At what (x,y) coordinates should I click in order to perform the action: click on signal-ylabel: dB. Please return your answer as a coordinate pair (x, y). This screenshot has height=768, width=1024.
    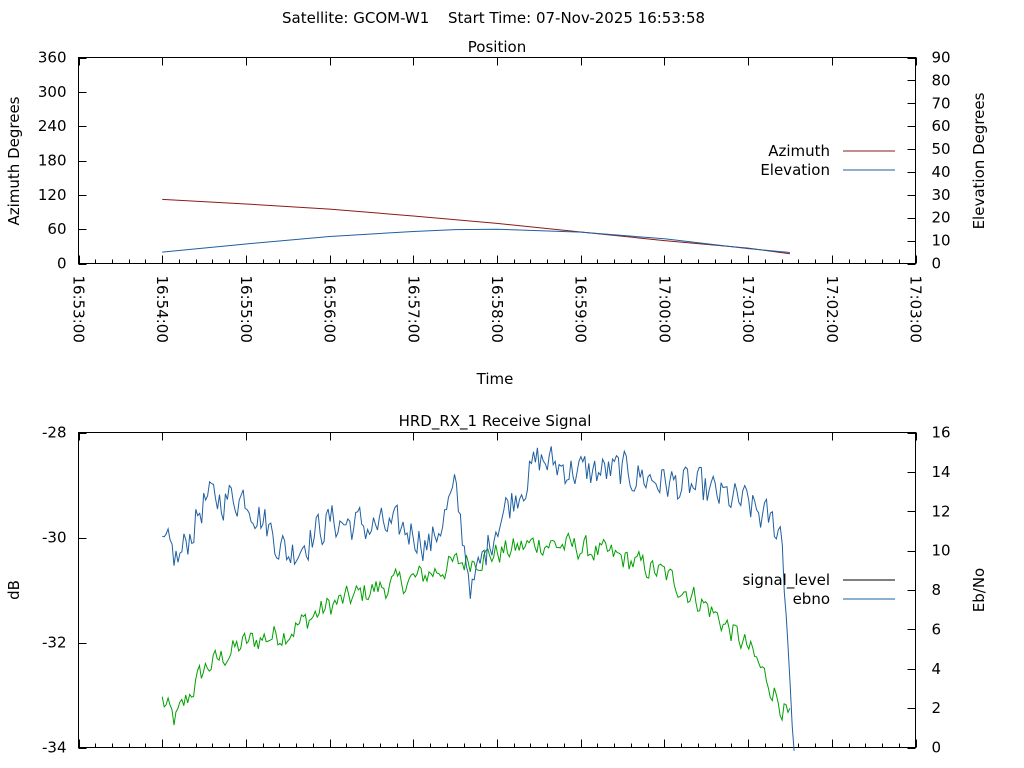
    Looking at the image, I should click on (14, 590).